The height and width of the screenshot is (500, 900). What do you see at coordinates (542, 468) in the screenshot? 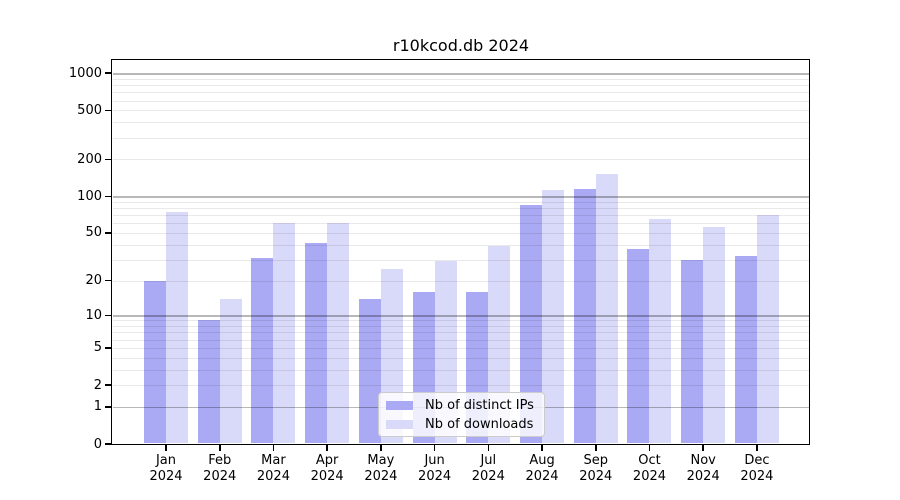
I see `x-tick-label-aug: Aug 2024` at bounding box center [542, 468].